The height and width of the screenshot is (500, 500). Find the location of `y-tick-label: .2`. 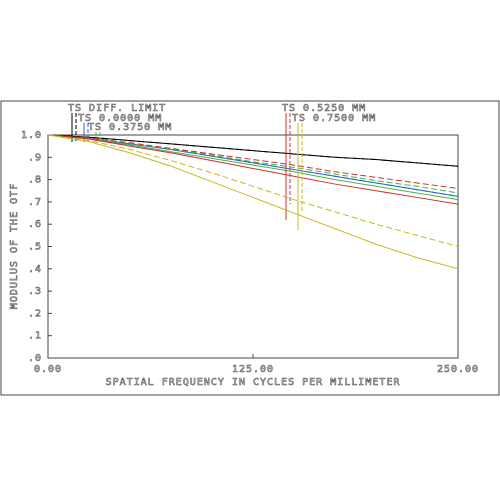

y-tick-label: .2 is located at coordinates (35, 313).